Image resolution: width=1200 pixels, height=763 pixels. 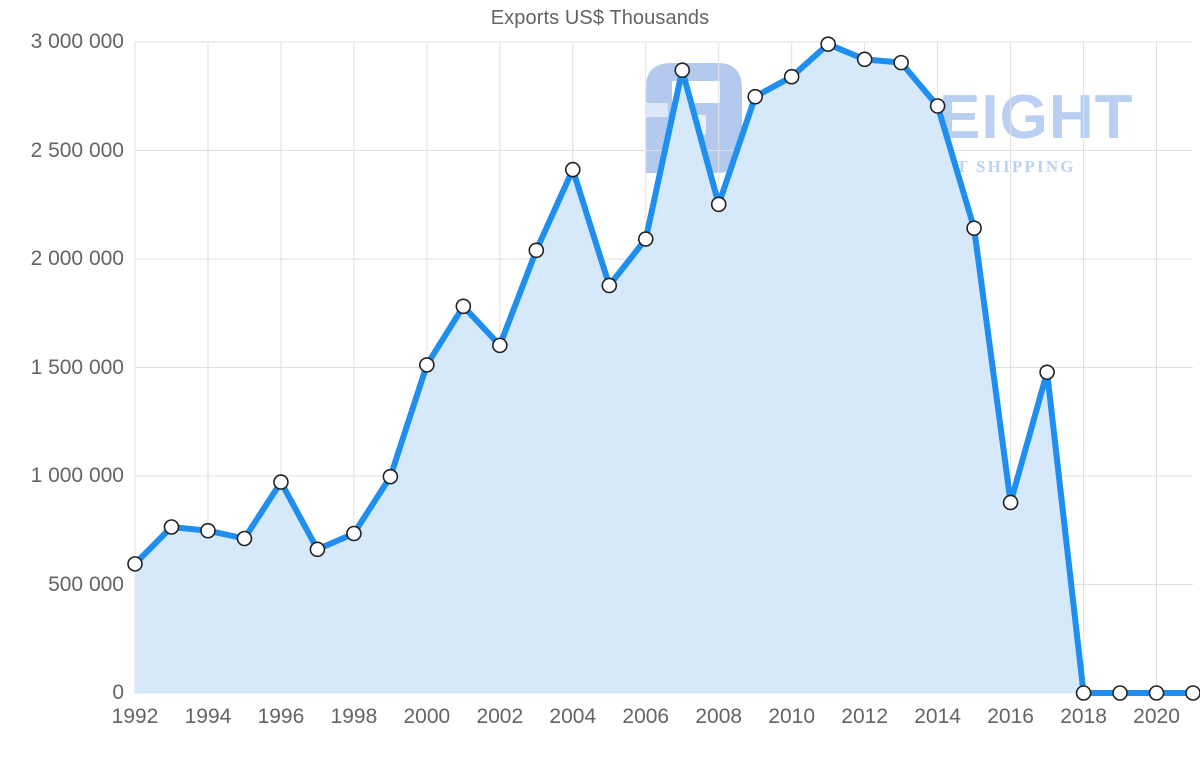 I want to click on data-point-2018, so click(x=1083, y=693).